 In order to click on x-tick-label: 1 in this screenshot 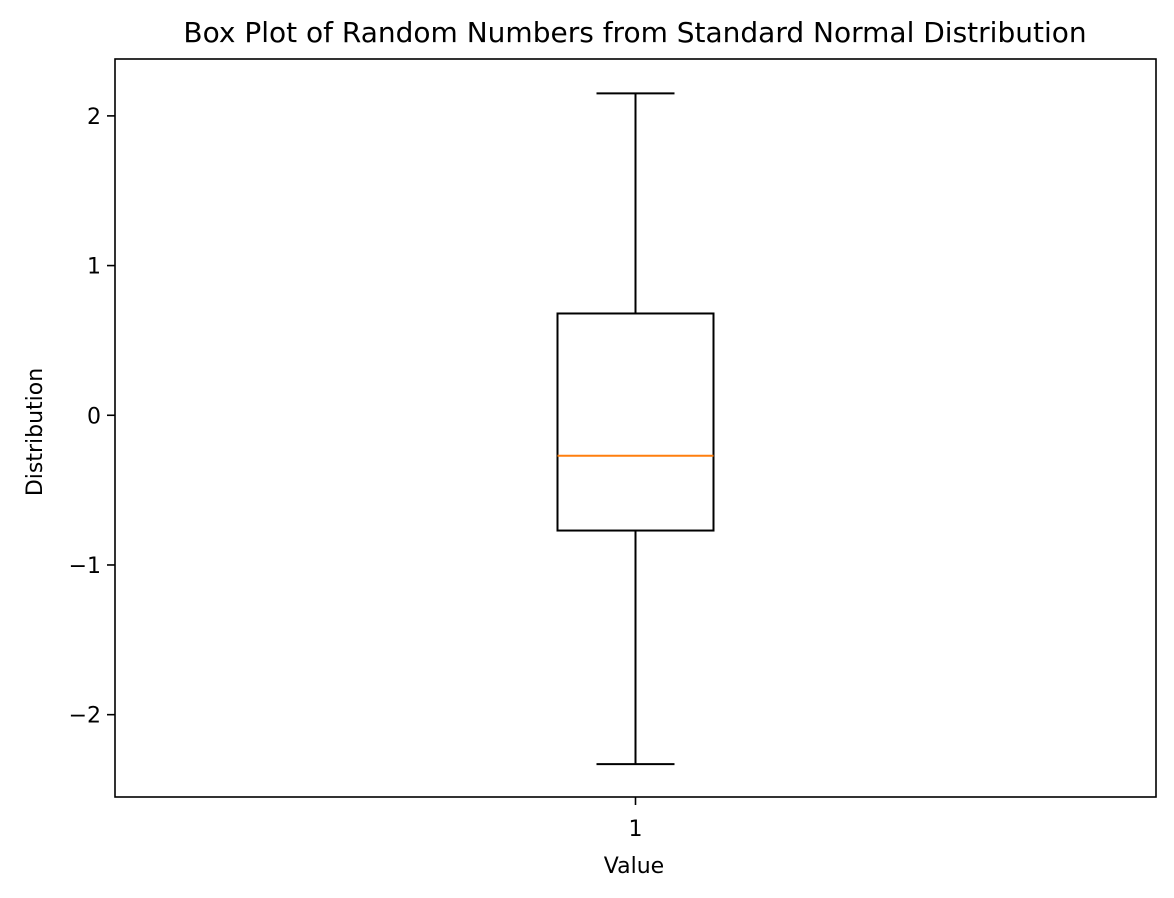, I will do `click(636, 829)`.